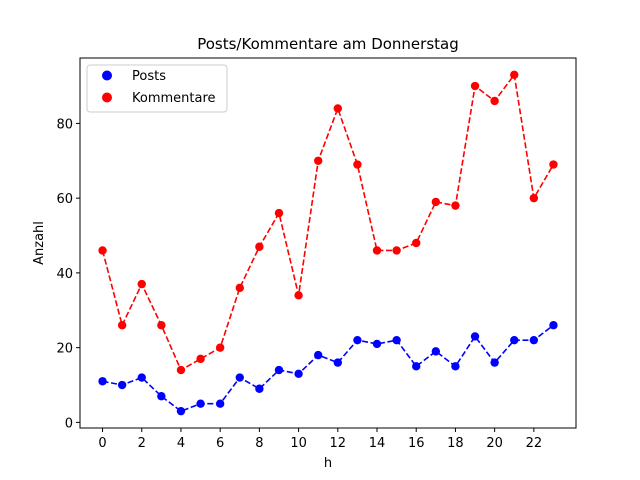 The image size is (640, 480). I want to click on x-tick-label: 22, so click(534, 443).